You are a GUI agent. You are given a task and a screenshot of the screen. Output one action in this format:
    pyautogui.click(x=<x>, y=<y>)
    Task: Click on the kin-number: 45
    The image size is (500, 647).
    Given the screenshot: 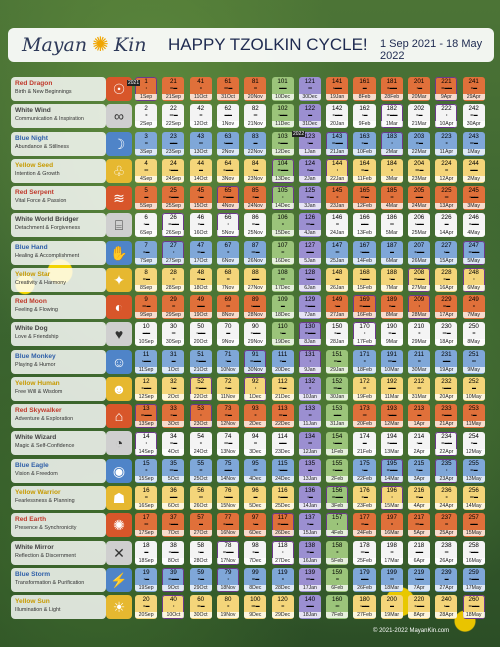 What is the action you would take?
    pyautogui.click(x=201, y=191)
    